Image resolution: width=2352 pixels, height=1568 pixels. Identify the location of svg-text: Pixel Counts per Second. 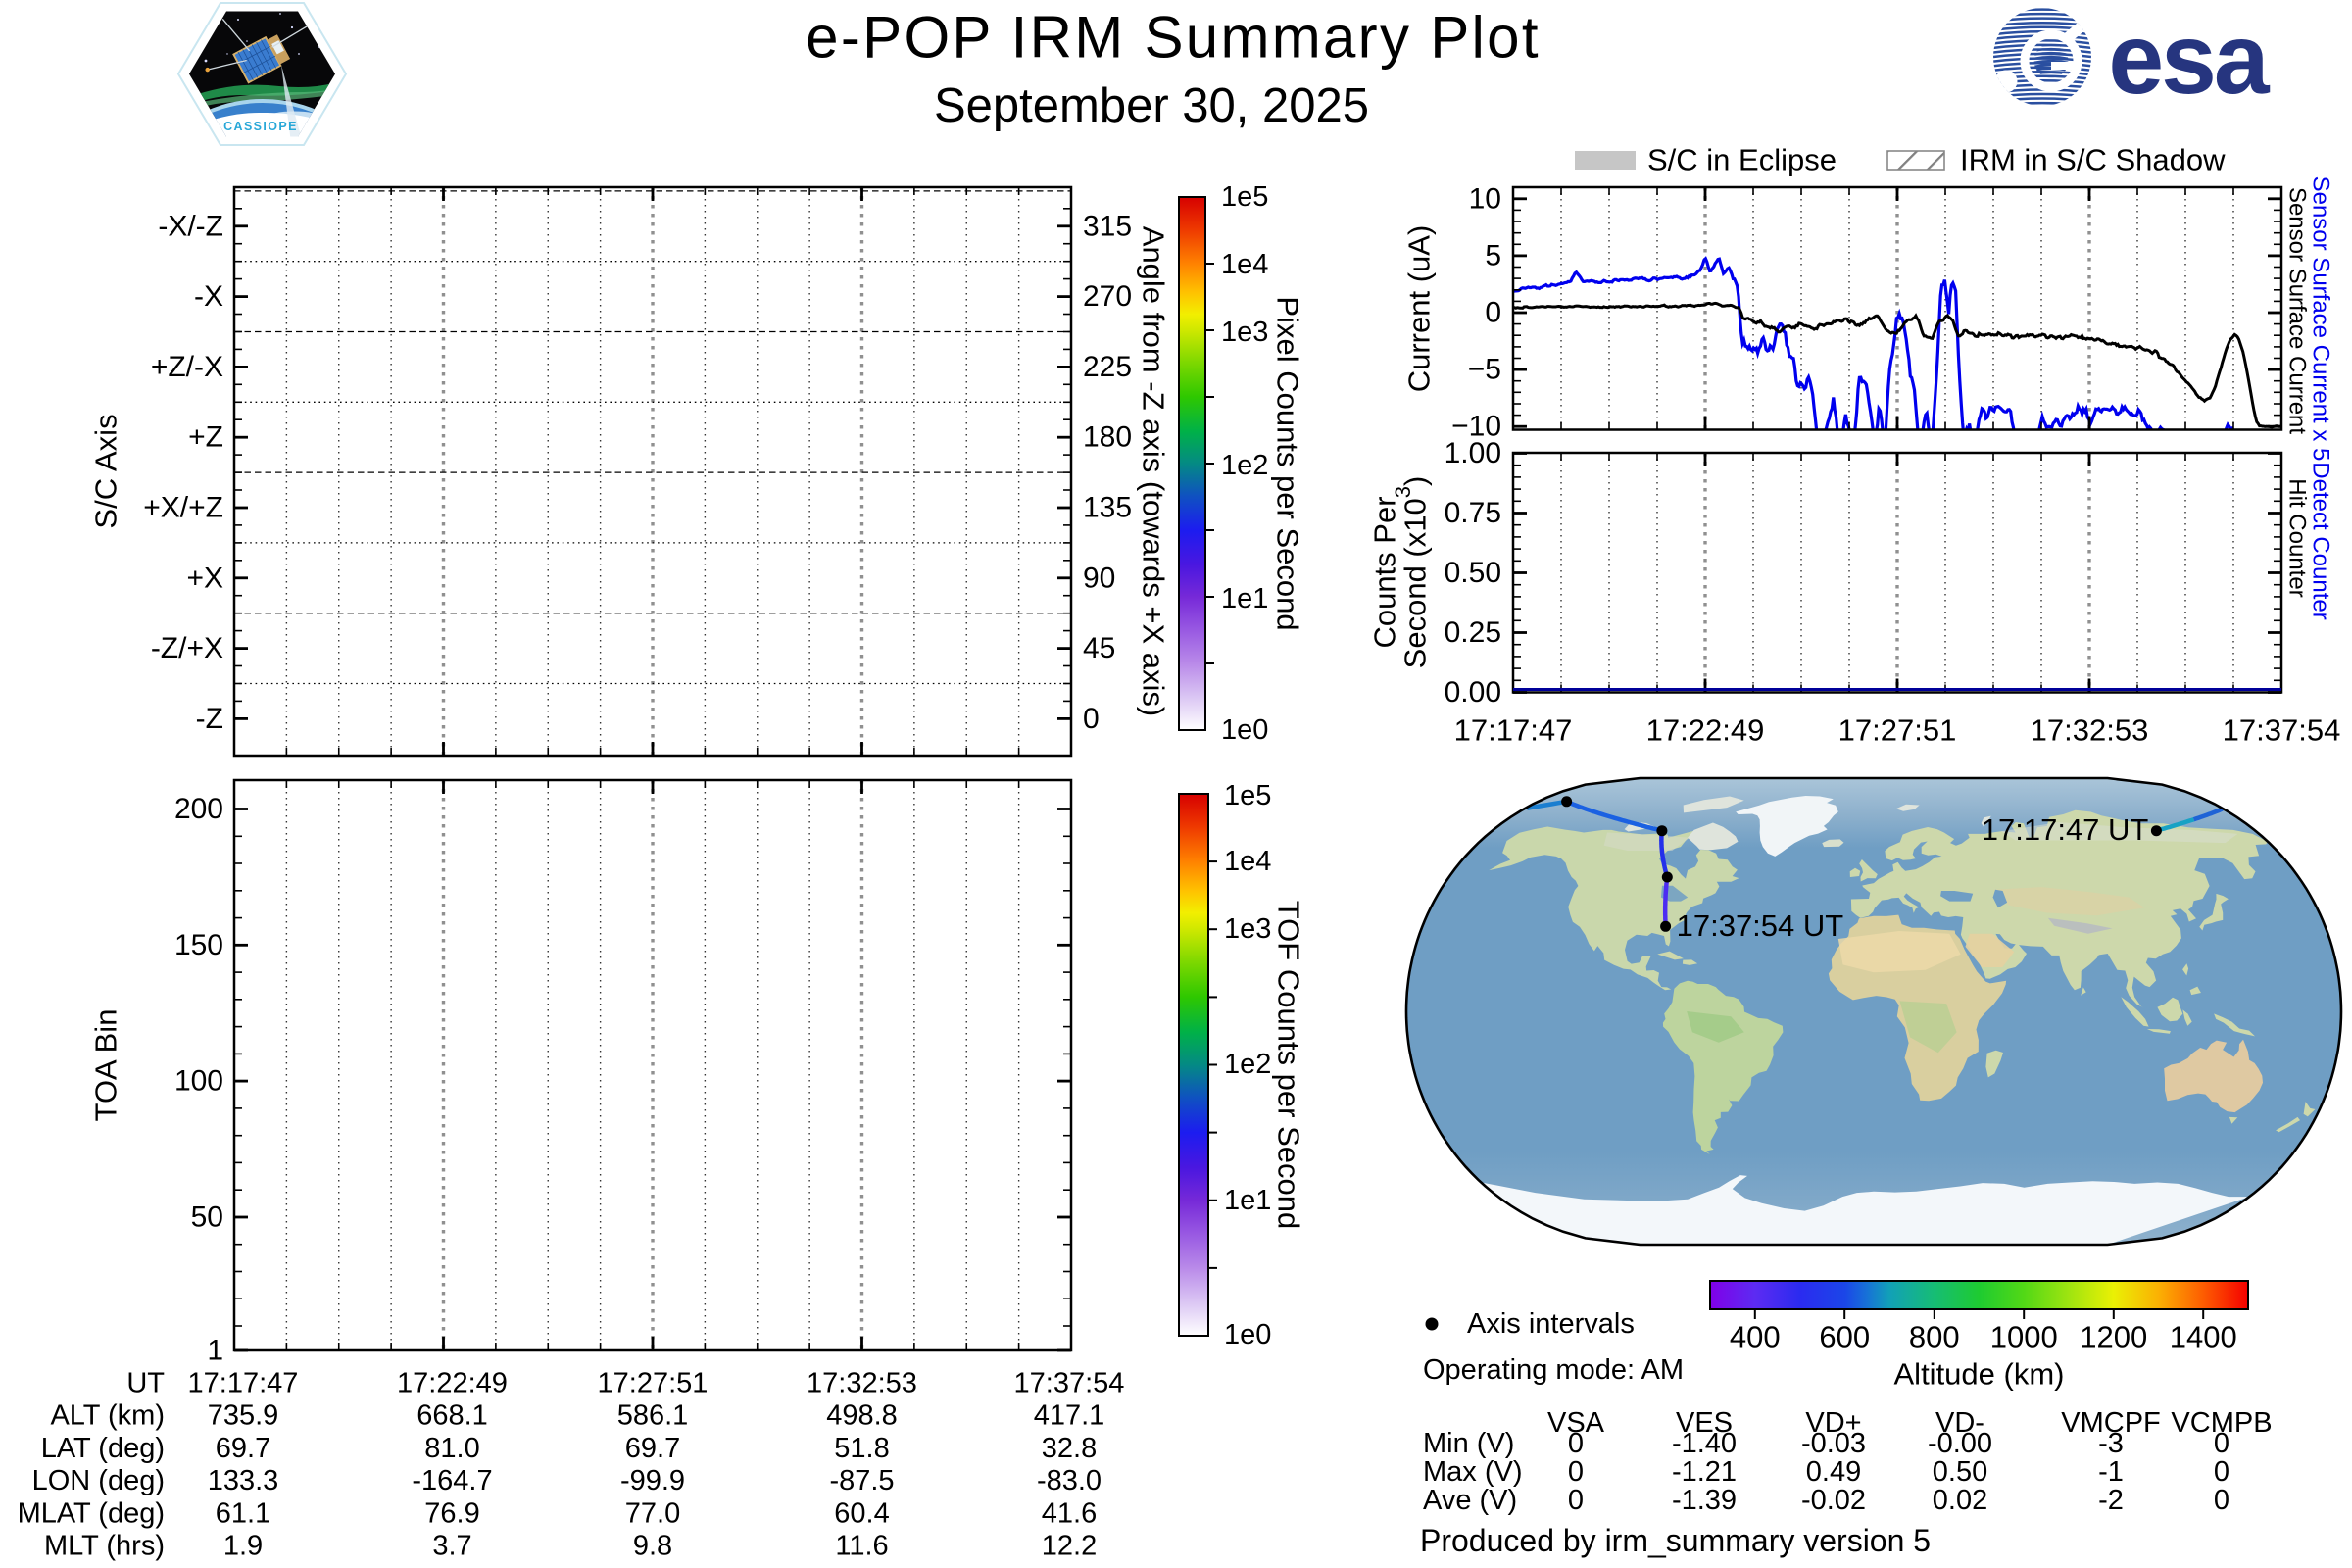
(1288, 463).